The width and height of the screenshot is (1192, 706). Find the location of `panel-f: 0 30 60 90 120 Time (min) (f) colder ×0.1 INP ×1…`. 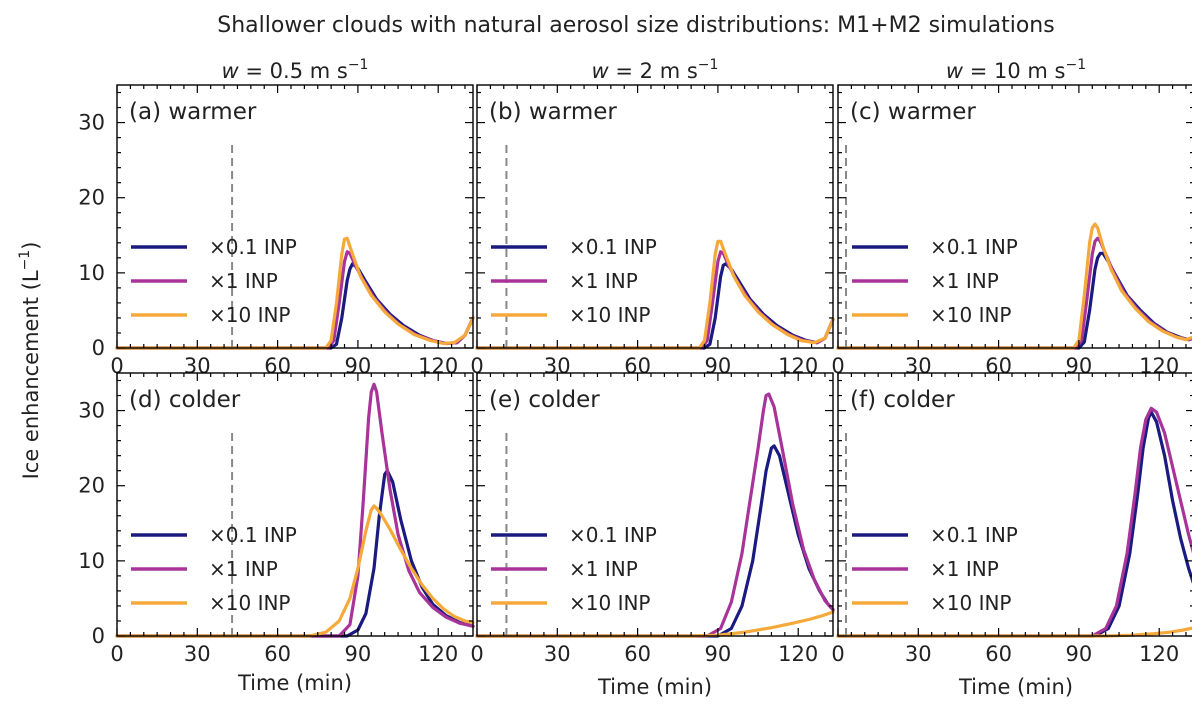

panel-f: 0 30 60 90 120 Time (min) (f) colder ×0.1 INP ×1… is located at coordinates (1011, 535).